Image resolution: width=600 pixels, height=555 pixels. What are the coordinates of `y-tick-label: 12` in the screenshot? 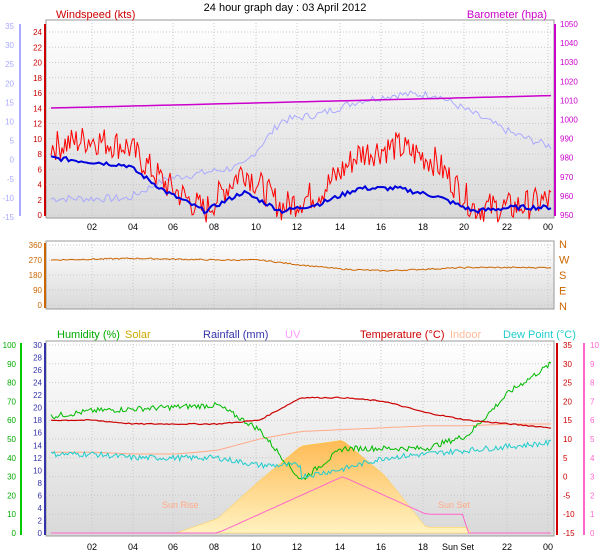 It's located at (37, 458).